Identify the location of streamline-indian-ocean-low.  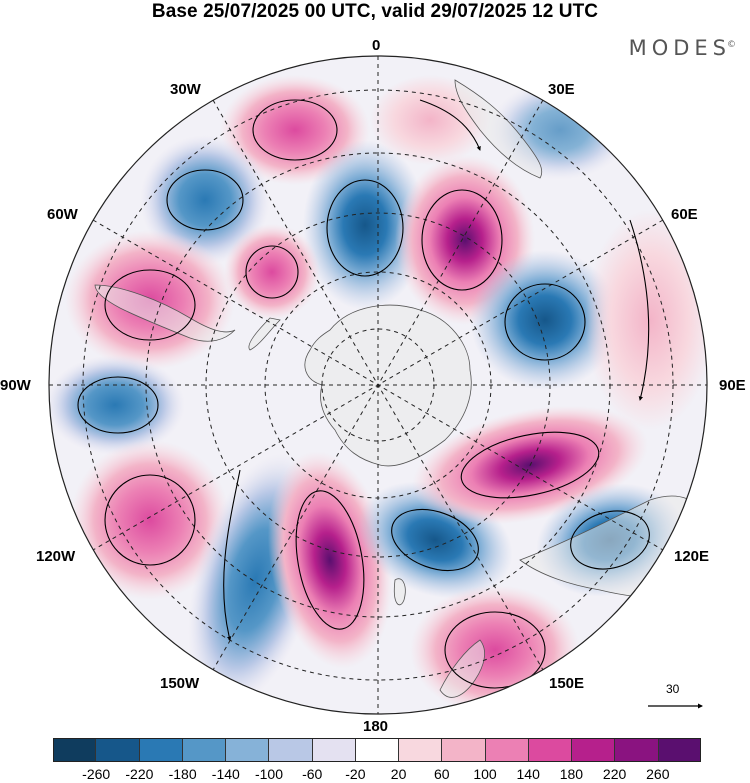
(545, 322).